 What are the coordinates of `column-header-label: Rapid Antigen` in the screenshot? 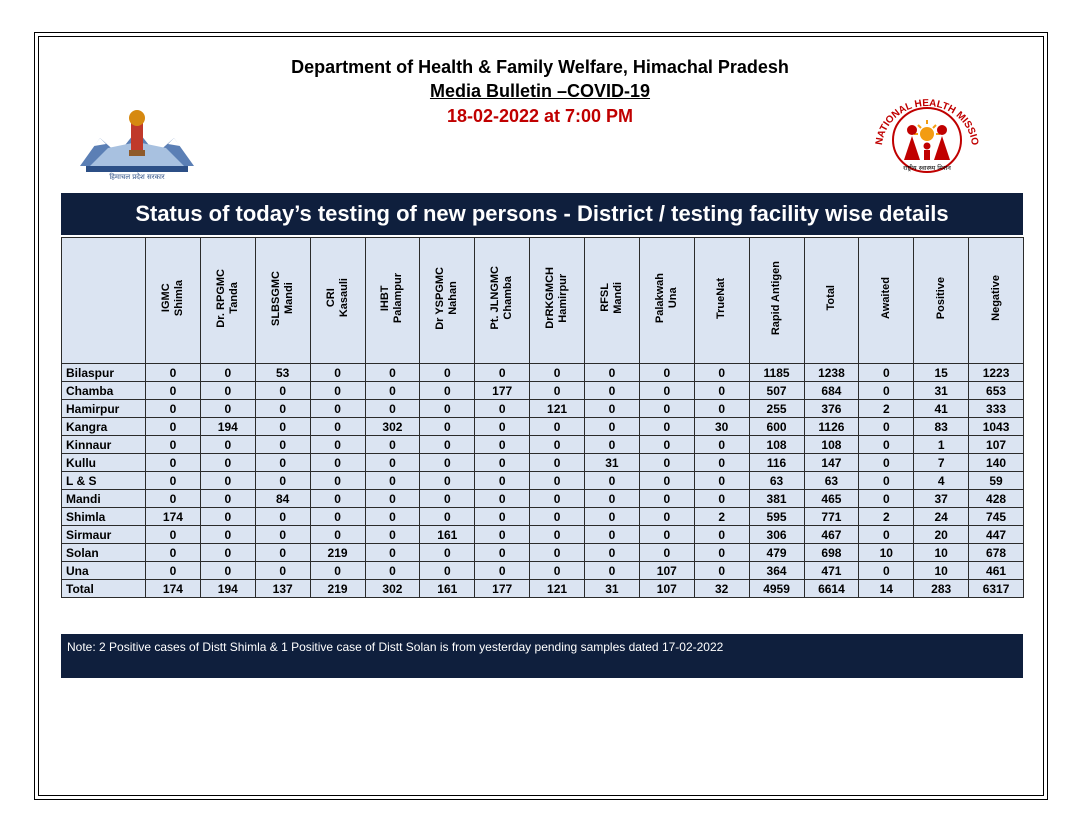 It's located at (776, 298).